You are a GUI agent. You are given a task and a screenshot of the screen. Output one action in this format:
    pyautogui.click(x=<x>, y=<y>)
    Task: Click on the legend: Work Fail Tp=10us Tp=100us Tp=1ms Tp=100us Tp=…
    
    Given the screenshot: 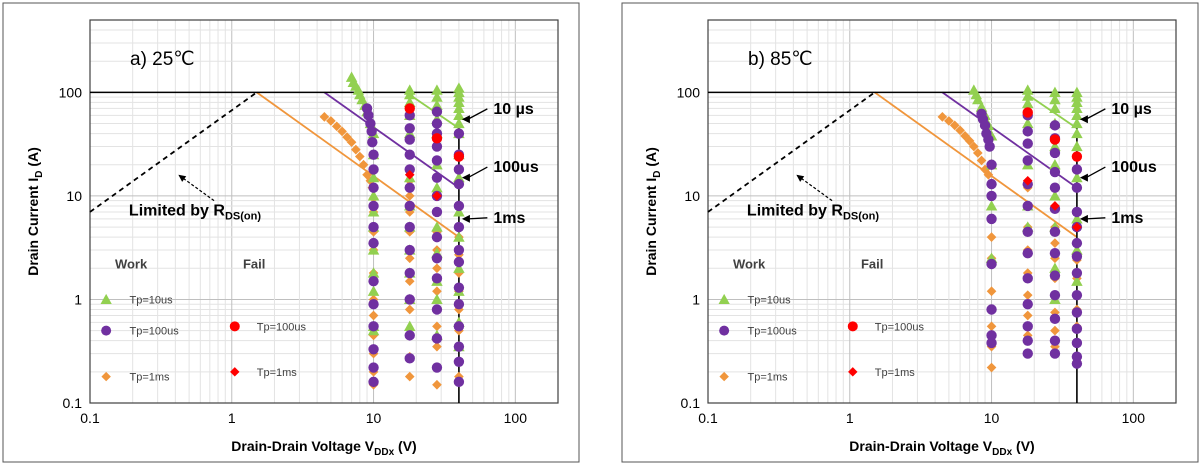 What is the action you would take?
    pyautogui.click(x=821, y=320)
    